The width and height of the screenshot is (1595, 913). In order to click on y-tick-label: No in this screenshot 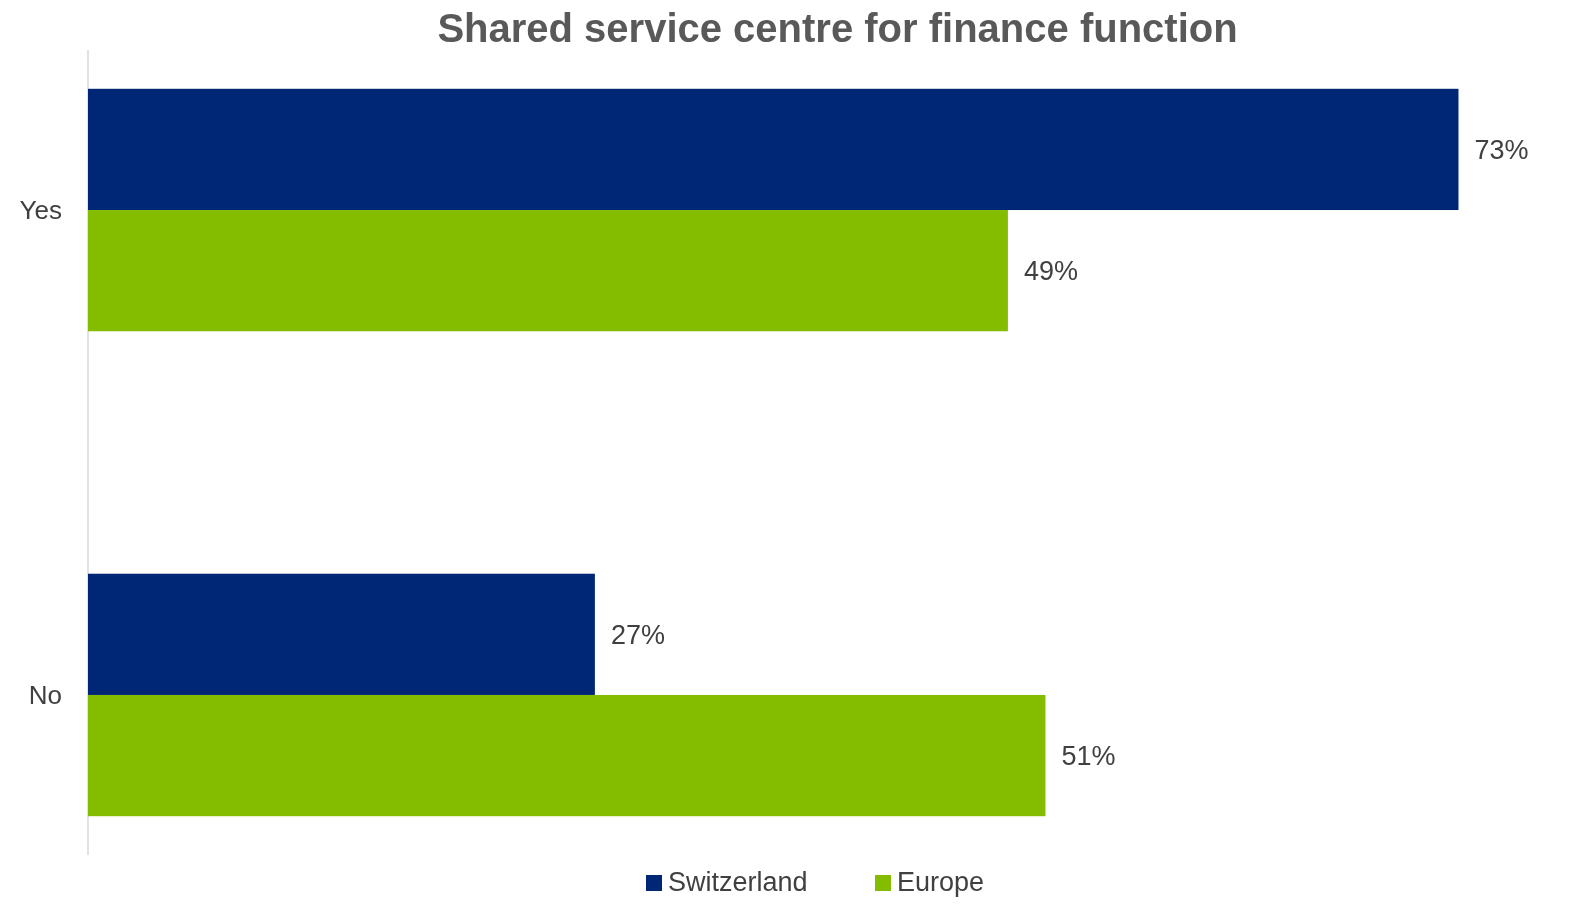, I will do `click(45, 695)`.